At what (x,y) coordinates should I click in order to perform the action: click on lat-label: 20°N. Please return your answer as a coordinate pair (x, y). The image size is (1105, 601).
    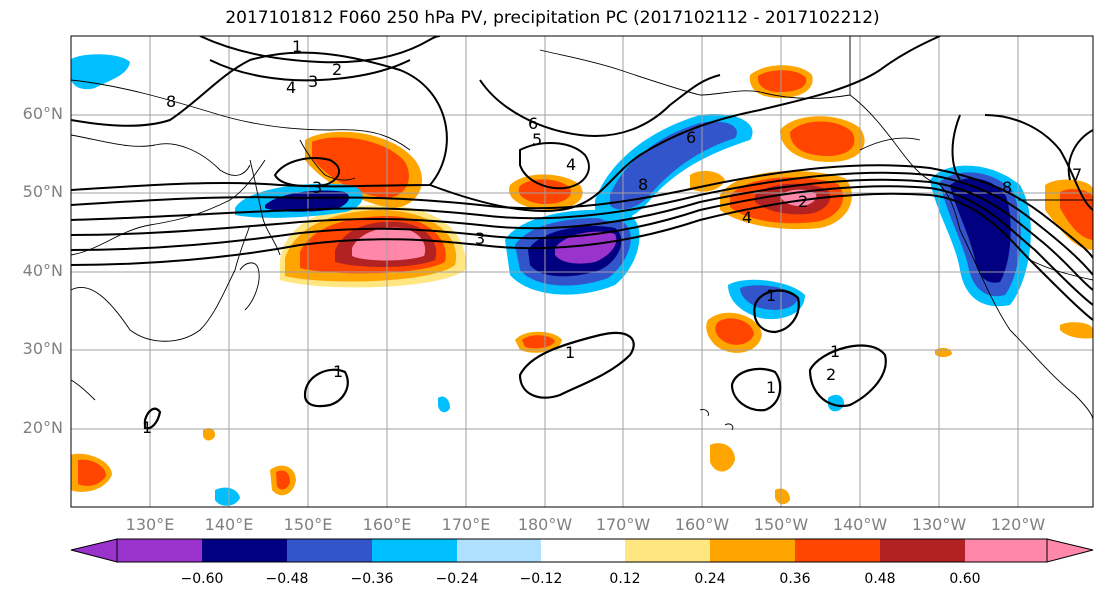
    Looking at the image, I should click on (42, 427).